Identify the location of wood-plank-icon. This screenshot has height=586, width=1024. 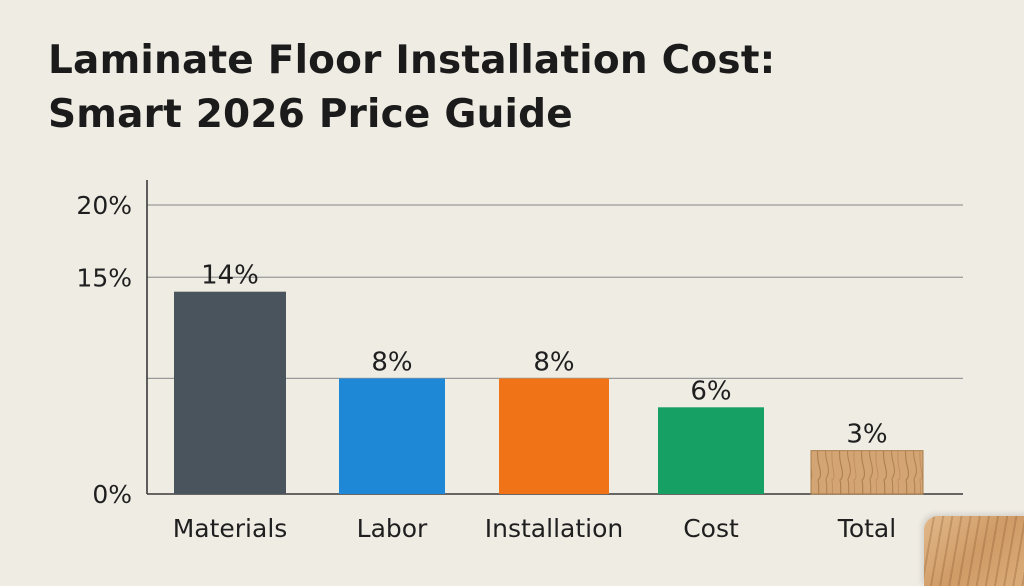
(974, 551).